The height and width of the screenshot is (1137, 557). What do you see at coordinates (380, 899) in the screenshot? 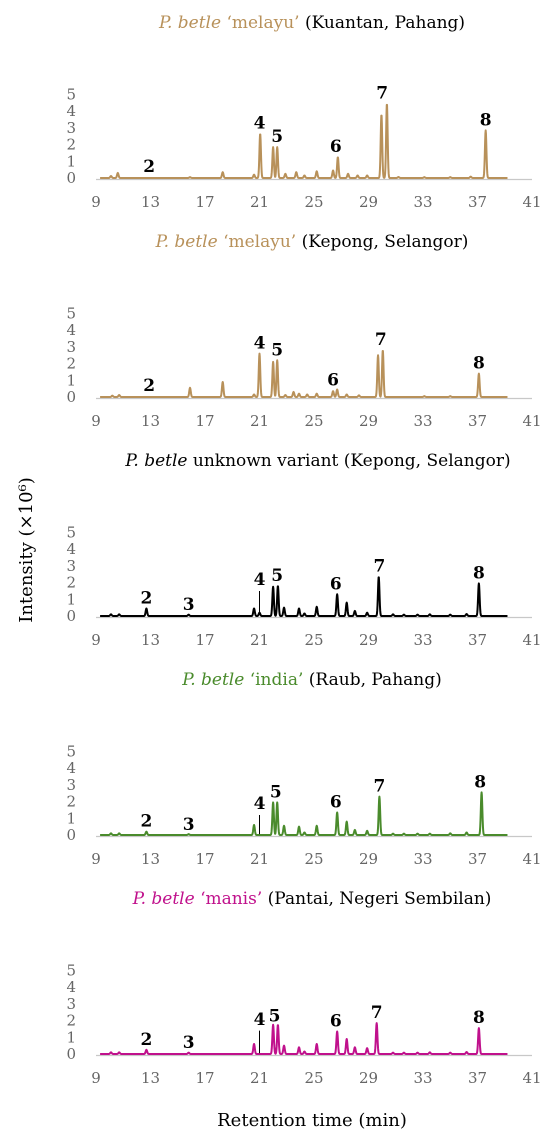
I see `panel-title-location: (Pantai, Negeri Sembilan)` at bounding box center [380, 899].